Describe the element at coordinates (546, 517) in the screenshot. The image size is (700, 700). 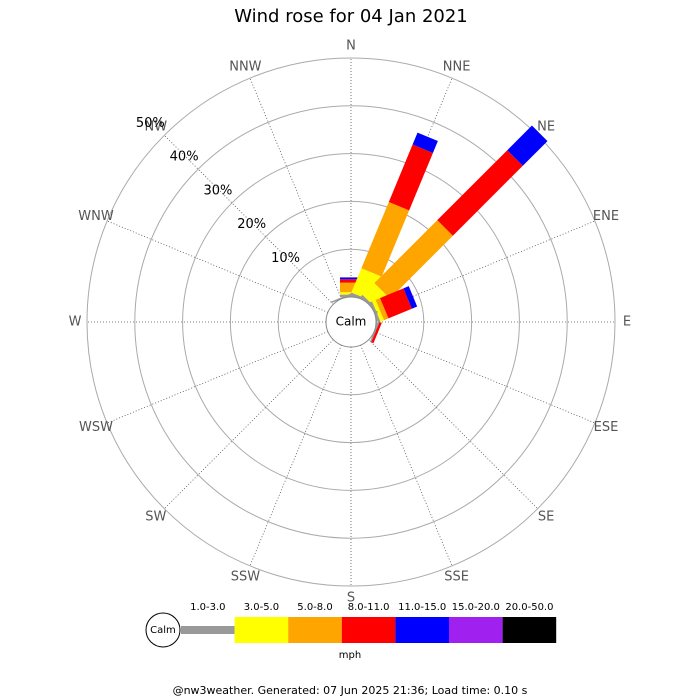
I see `direction-label: SE` at that location.